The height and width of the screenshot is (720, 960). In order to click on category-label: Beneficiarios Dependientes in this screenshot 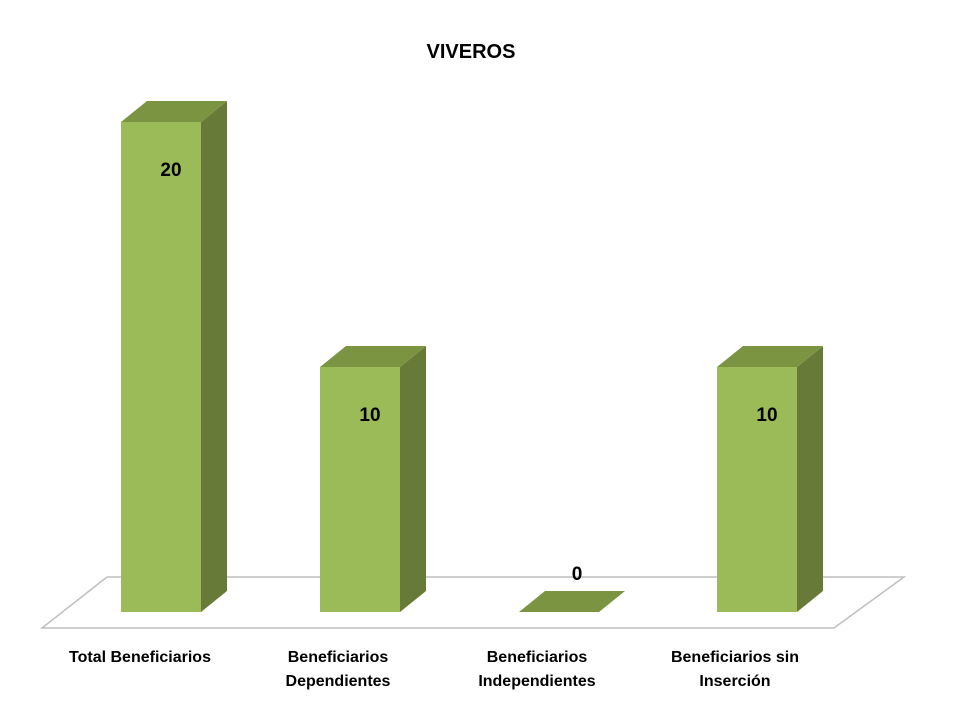, I will do `click(338, 669)`.